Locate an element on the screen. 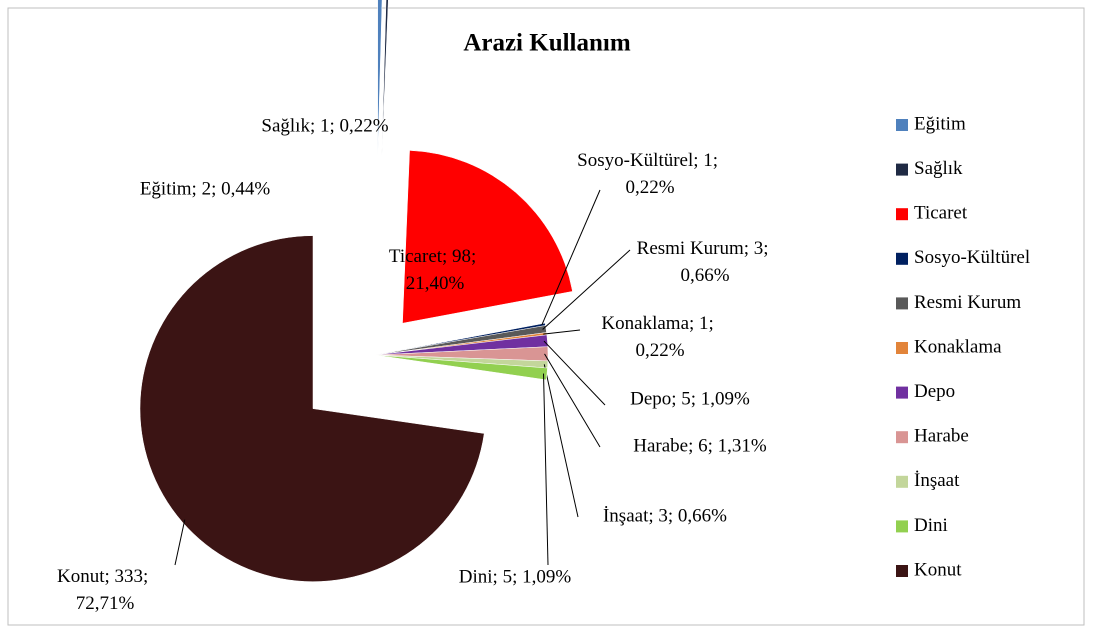 Image resolution: width=1093 pixels, height=633 pixels. legend-label: Resmi Kurum is located at coordinates (967, 302).